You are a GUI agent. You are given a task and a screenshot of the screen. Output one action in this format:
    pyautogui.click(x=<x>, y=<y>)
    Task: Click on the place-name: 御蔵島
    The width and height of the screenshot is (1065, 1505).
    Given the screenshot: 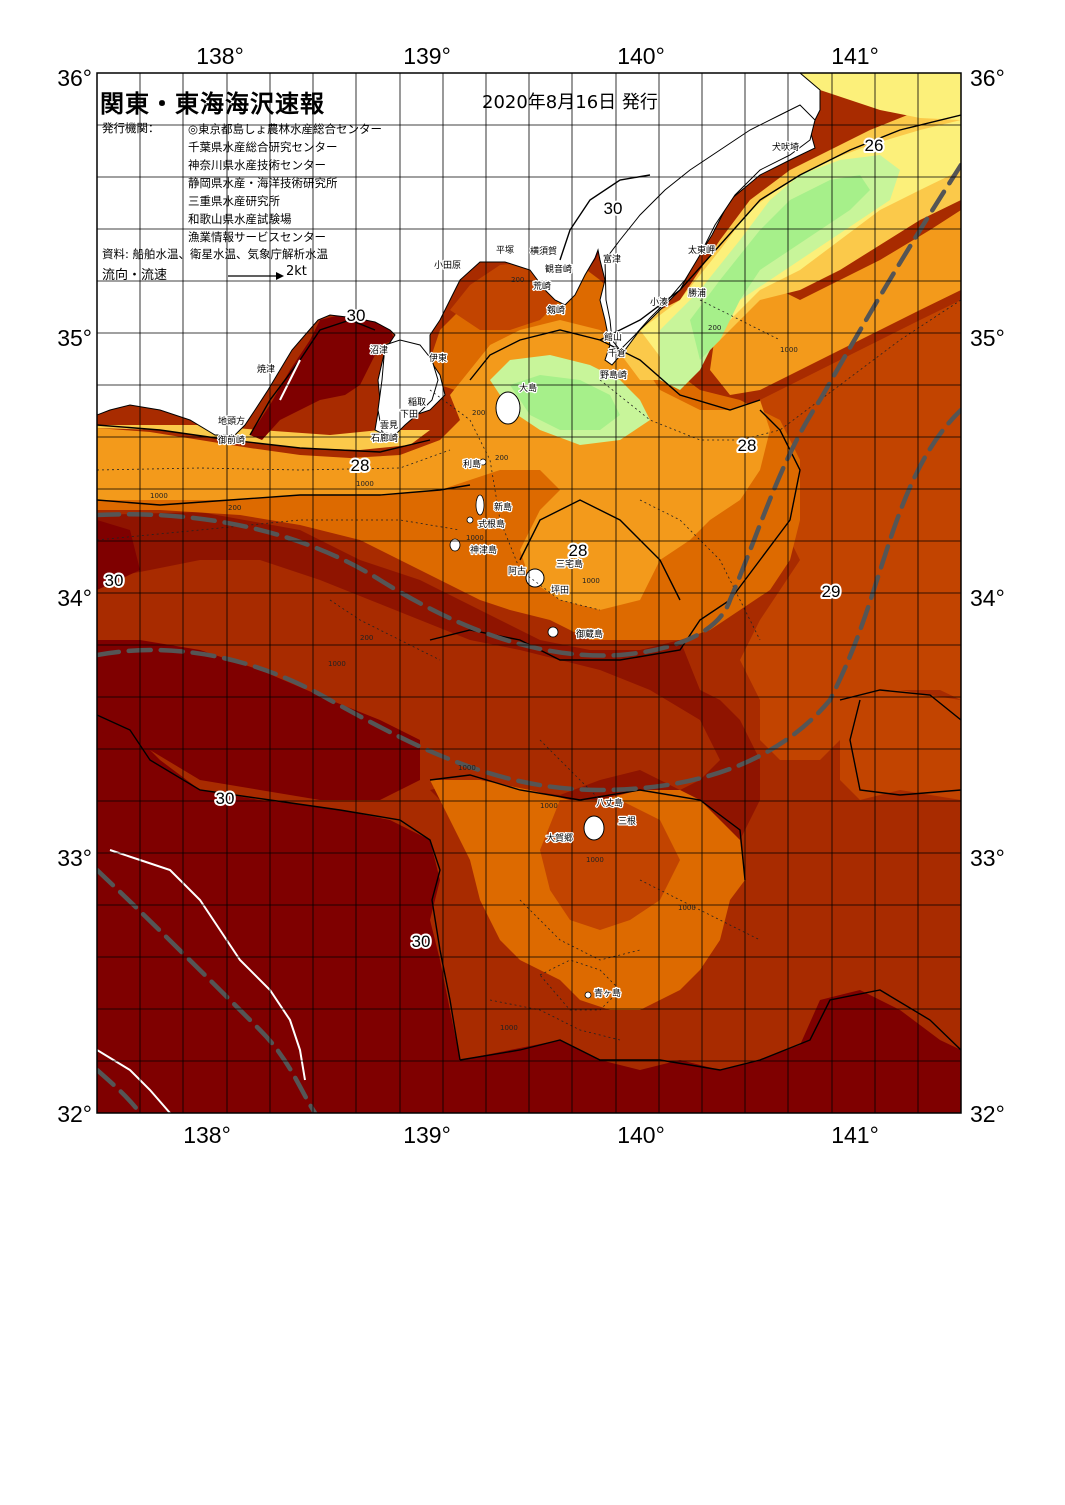 What is the action you would take?
    pyautogui.click(x=589, y=634)
    